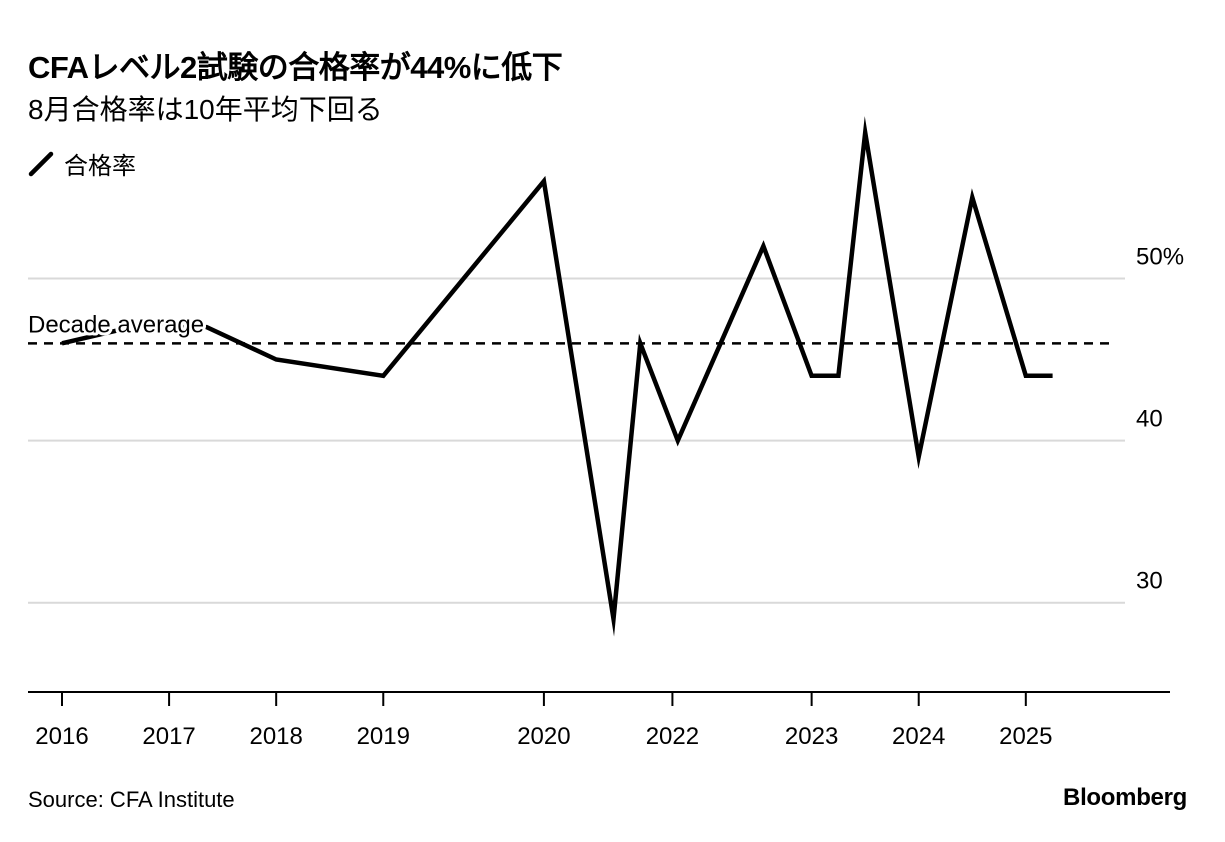  I want to click on legend: 合格率, so click(82, 163).